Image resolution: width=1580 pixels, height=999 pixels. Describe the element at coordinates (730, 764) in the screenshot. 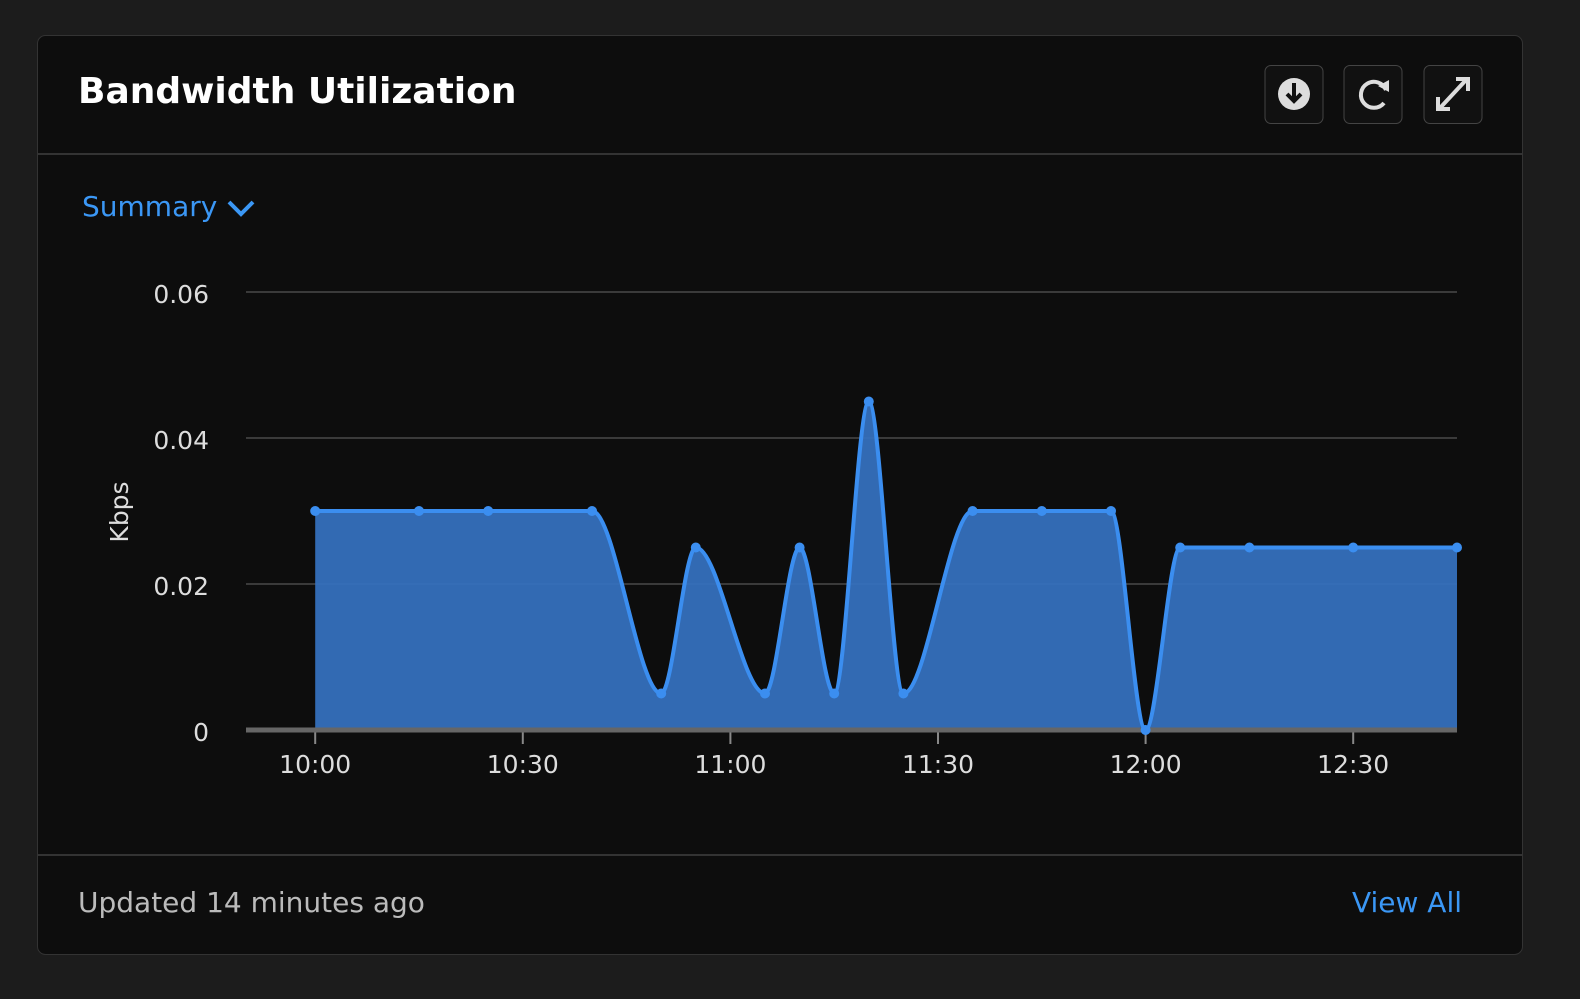

I see `x-tick-label: 11:00` at that location.